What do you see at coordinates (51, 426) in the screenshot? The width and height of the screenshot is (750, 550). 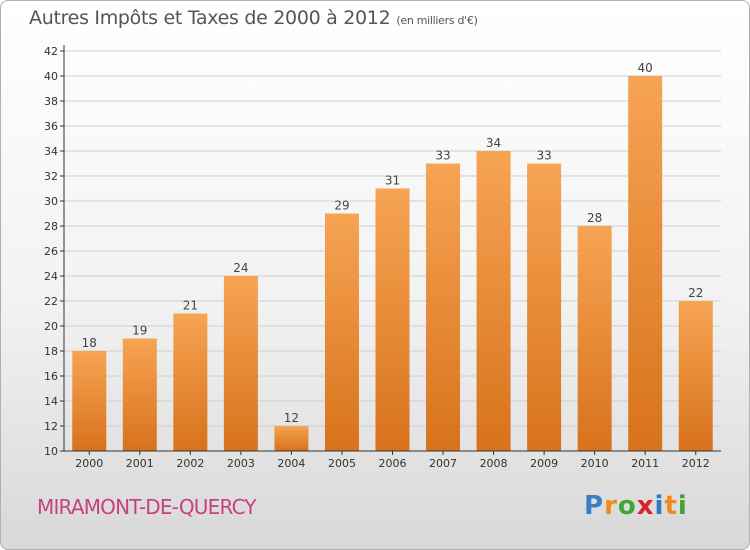 I see `y-tick-label: 12` at bounding box center [51, 426].